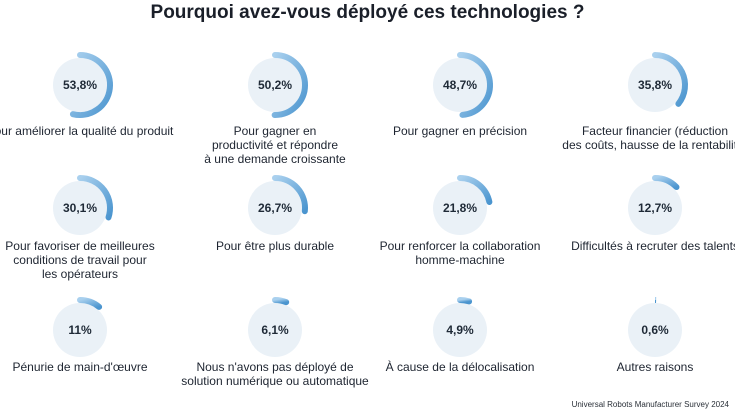  I want to click on ring-category-label: Autres raisons, so click(655, 367).